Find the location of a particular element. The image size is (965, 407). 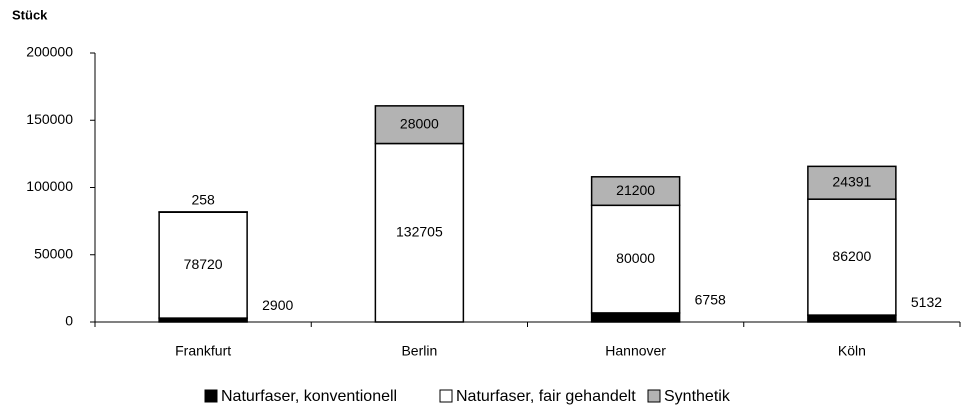

data-label: 86200 is located at coordinates (851, 256).